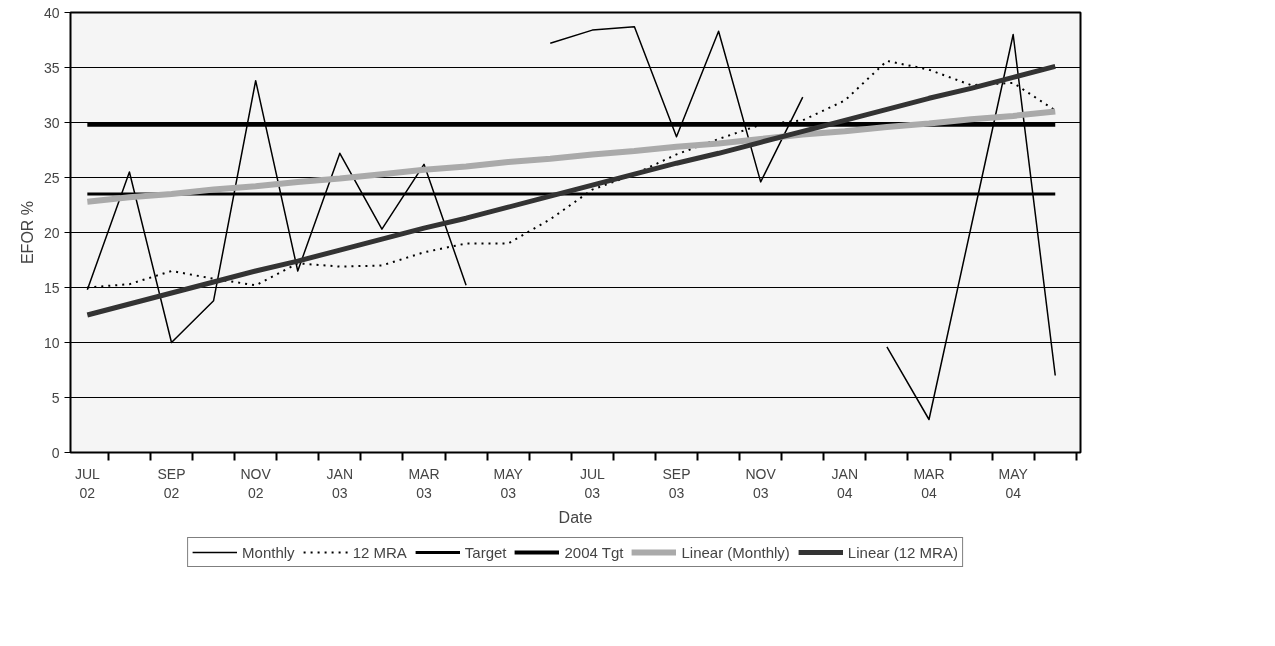 This screenshot has height=646, width=1275. I want to click on legend-label: 12 MRA, so click(379, 552).